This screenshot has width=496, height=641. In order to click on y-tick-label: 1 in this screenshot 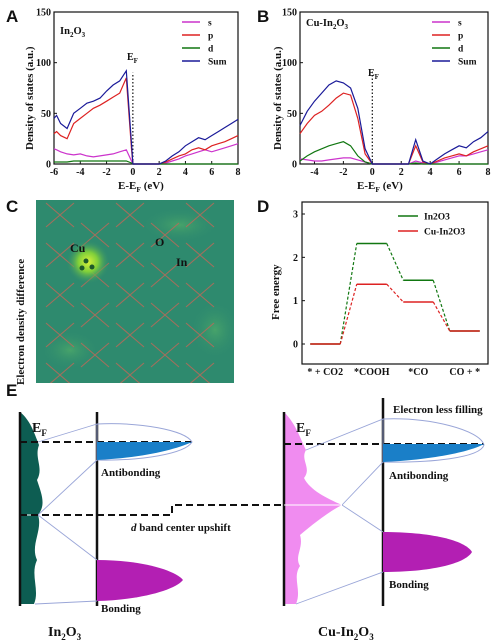, I will do `click(295, 301)`.